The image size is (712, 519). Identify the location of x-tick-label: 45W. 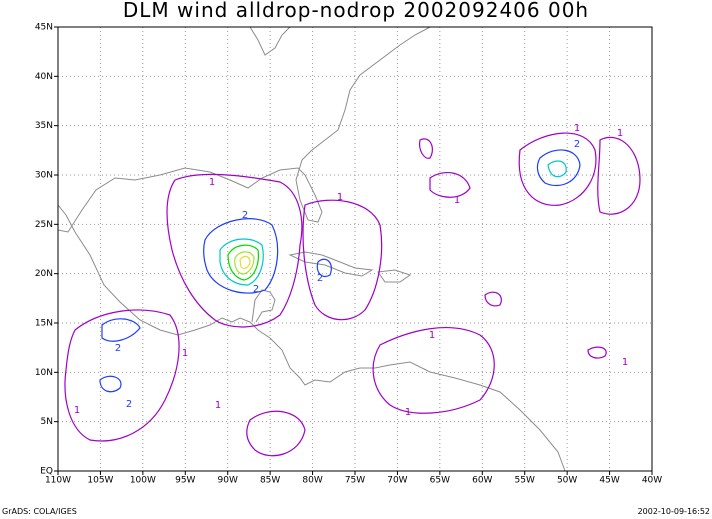
(609, 481).